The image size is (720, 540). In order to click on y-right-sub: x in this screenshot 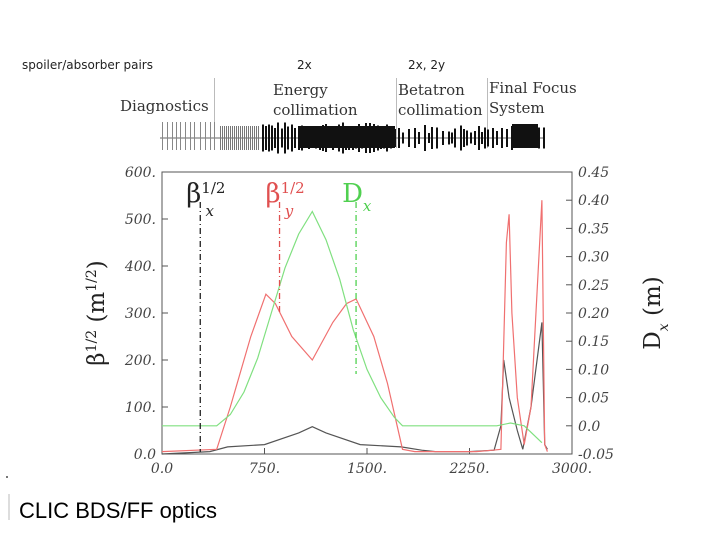, I will do `click(664, 327)`.